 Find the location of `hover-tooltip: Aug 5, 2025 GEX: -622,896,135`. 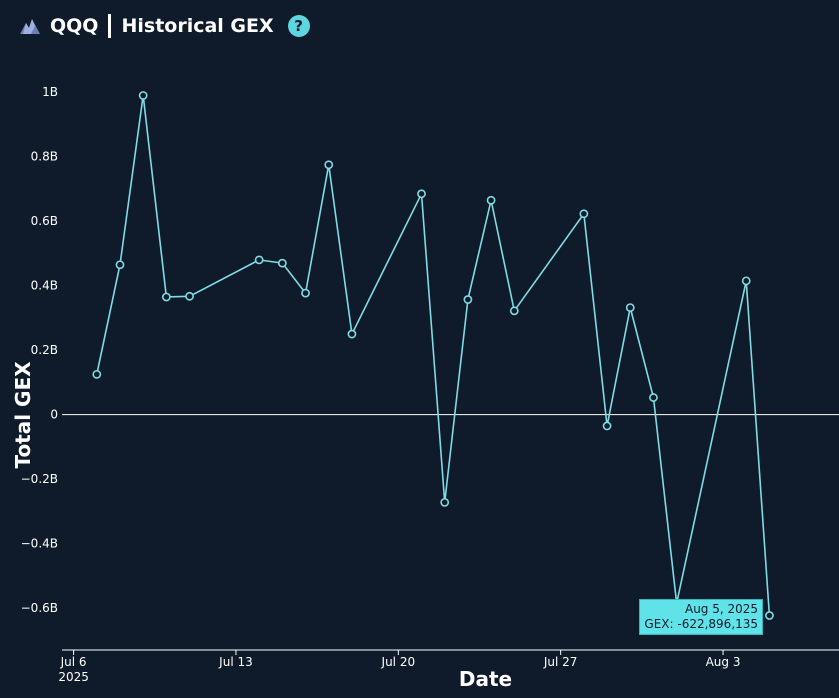

hover-tooltip: Aug 5, 2025 GEX: -622,896,135 is located at coordinates (701, 616).